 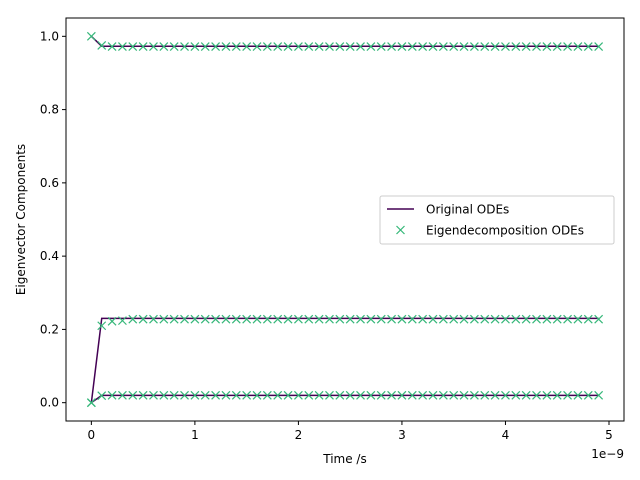 What do you see at coordinates (402, 435) in the screenshot?
I see `x-tick-label: 3` at bounding box center [402, 435].